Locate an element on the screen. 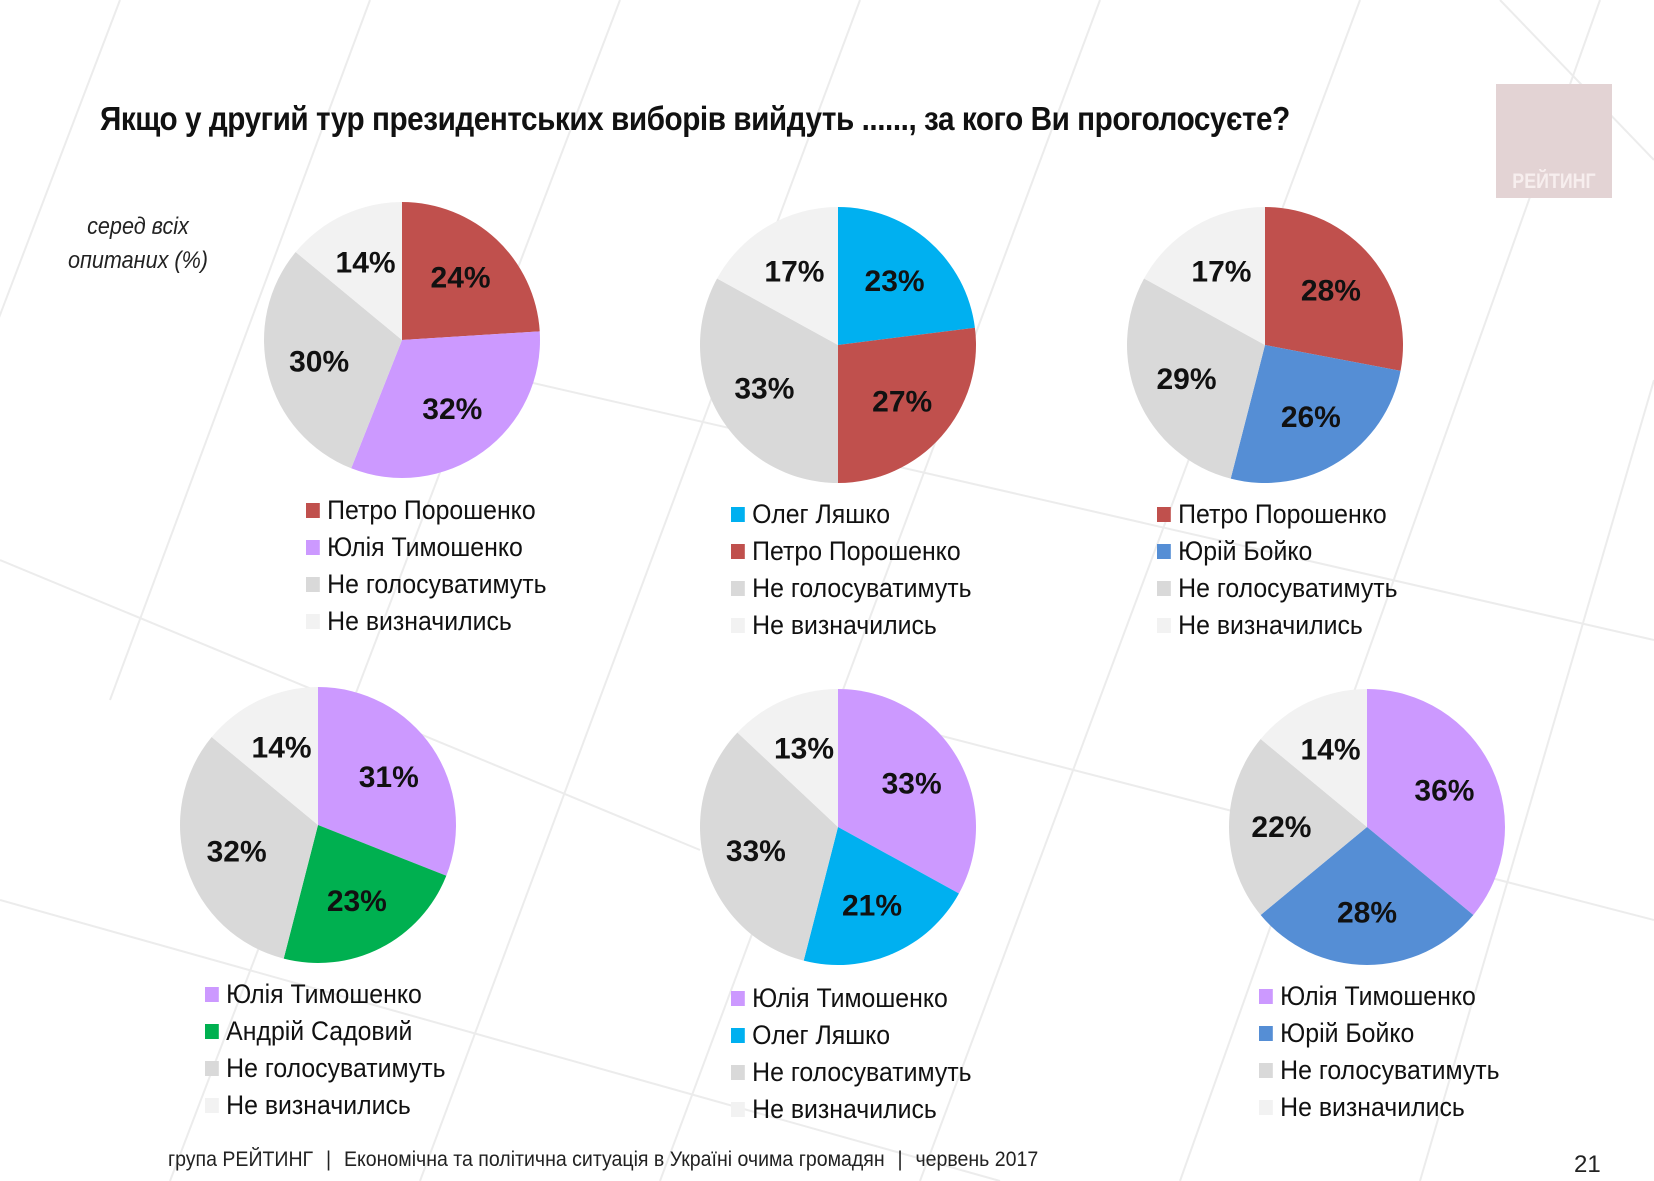 This screenshot has height=1181, width=1654. footer-date: червень 2017 is located at coordinates (977, 1159).